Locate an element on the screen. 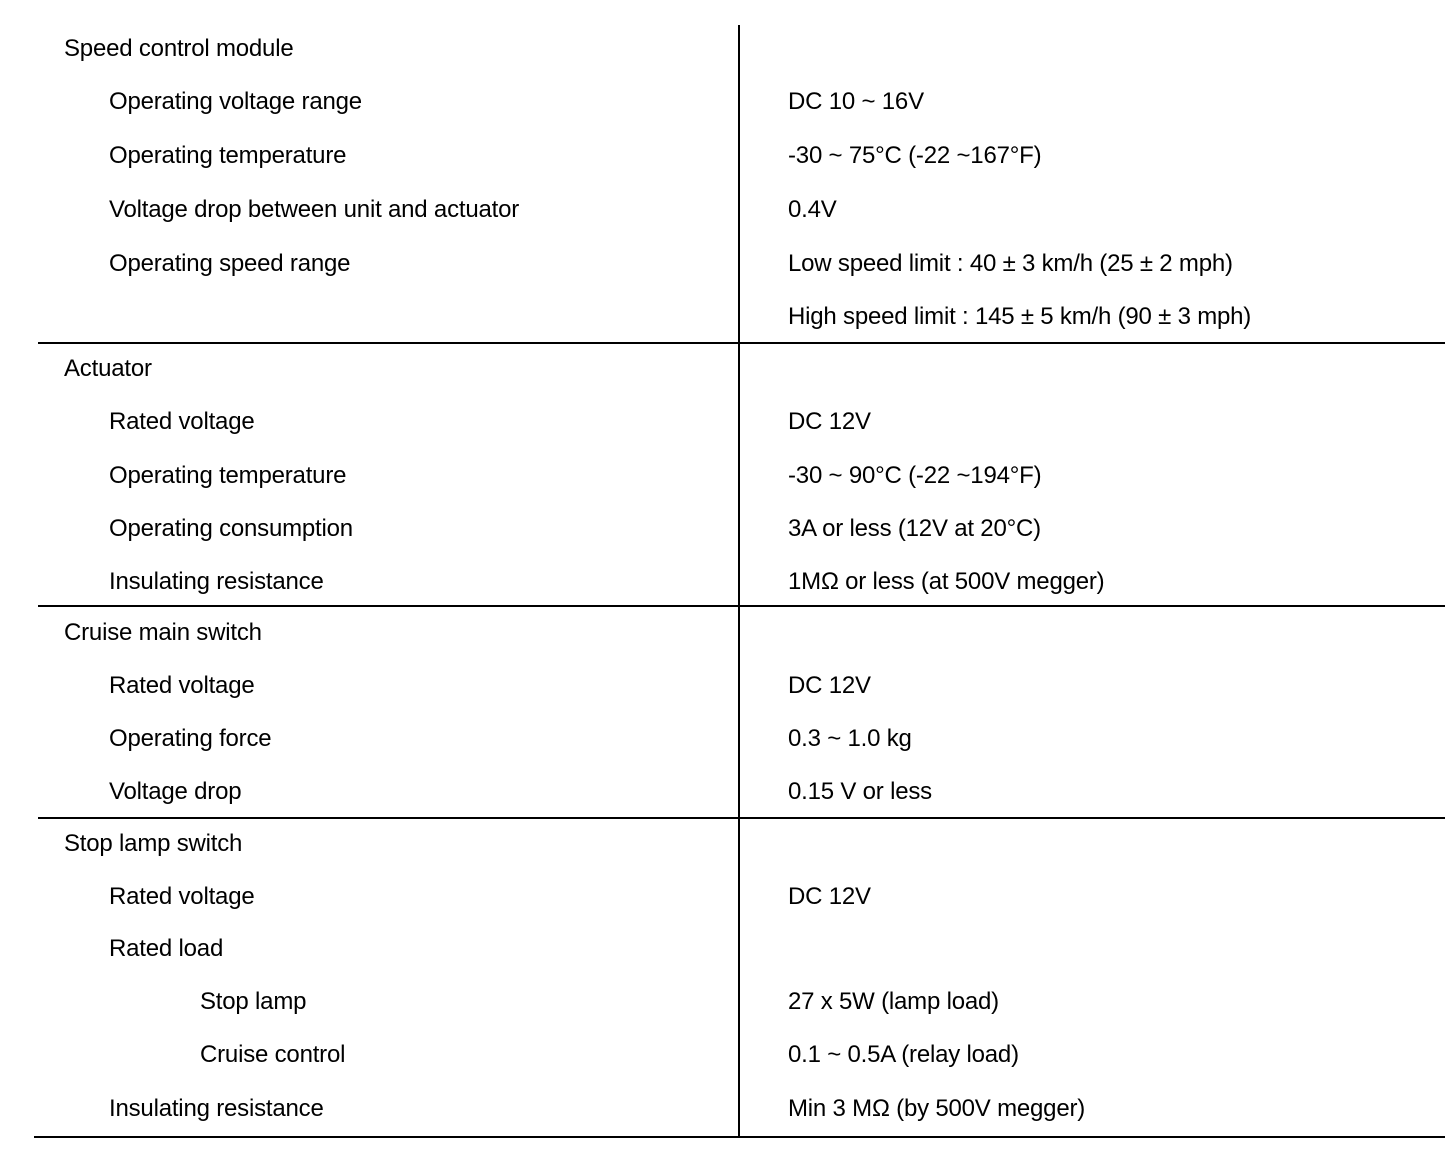 The image size is (1456, 1164). spec-value: 27 x 5W (lamp load) is located at coordinates (893, 1001).